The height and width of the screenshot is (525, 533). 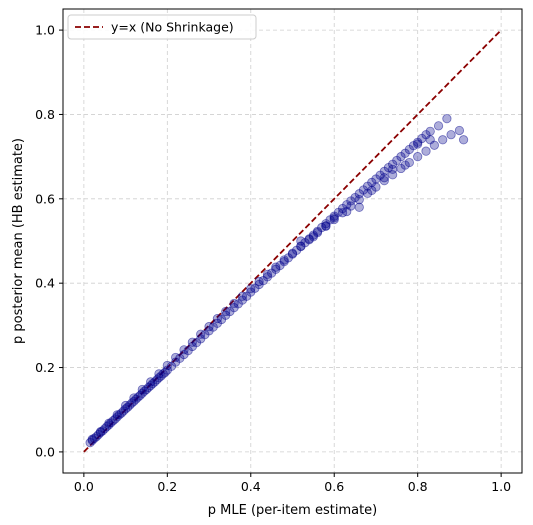 I want to click on x-tick-label-3: 0.6, so click(x=334, y=486).